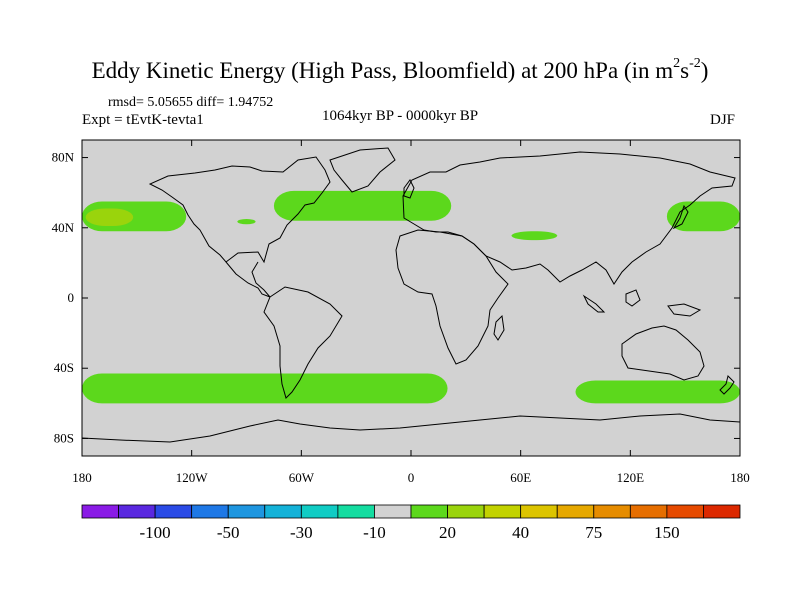  I want to click on stats-text: rmsd= 5.05655 diff= 1.94752, so click(191, 102).